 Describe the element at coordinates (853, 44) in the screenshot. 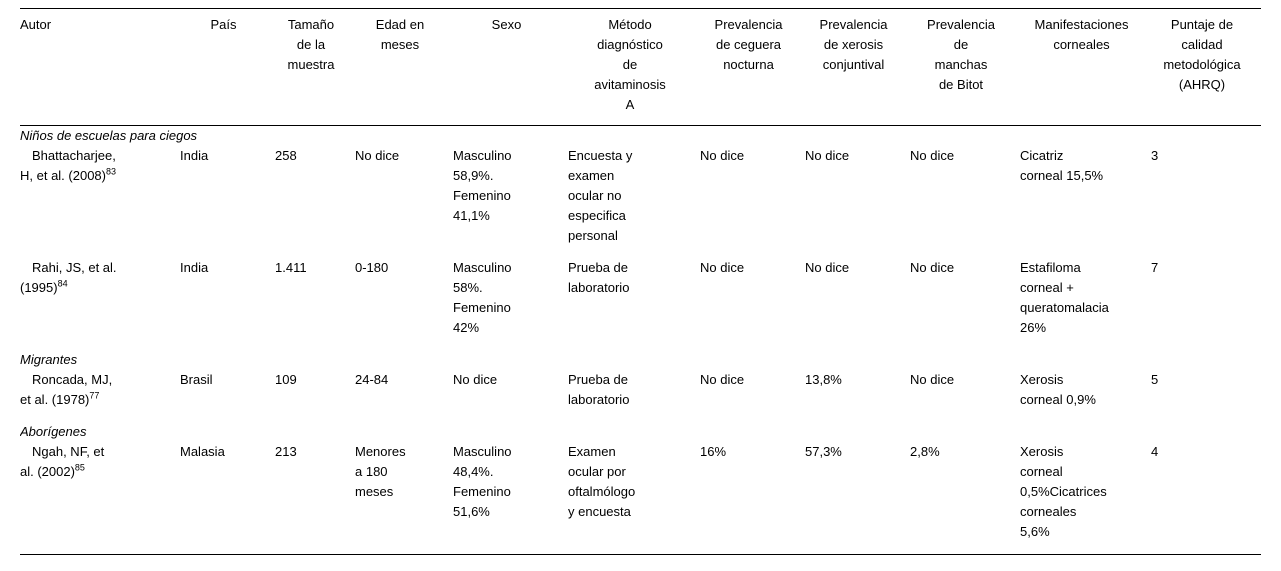

I see `column-header-prevalencia-xerosis: Prevalencia de xerosis conjuntival` at that location.